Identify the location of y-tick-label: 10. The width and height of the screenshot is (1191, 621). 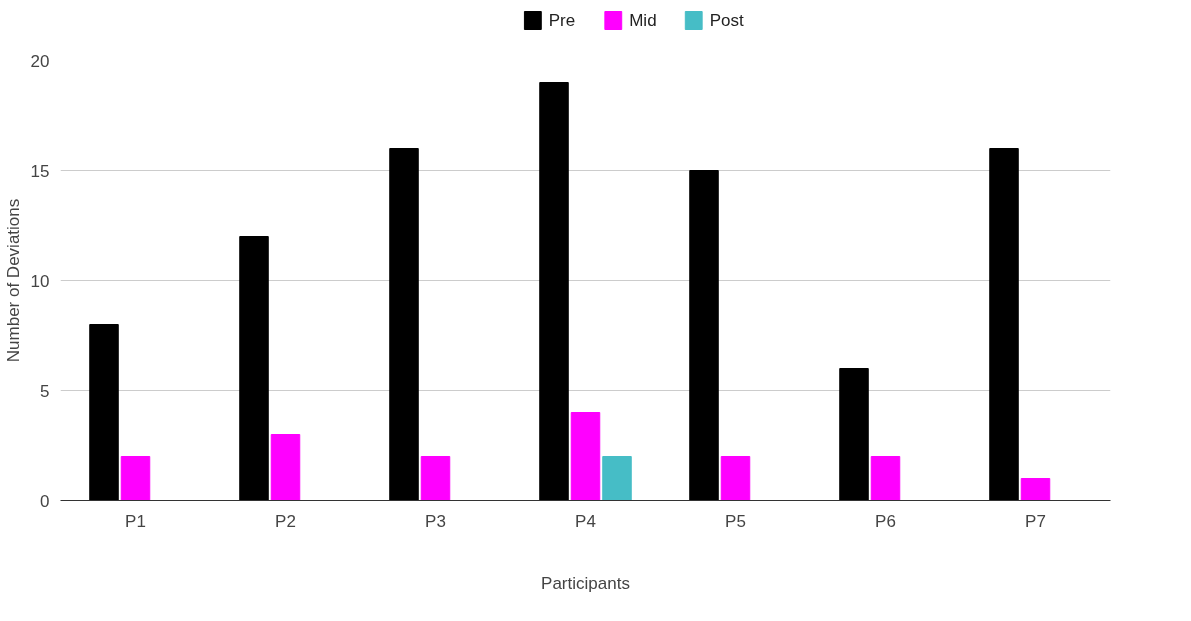
(40, 281).